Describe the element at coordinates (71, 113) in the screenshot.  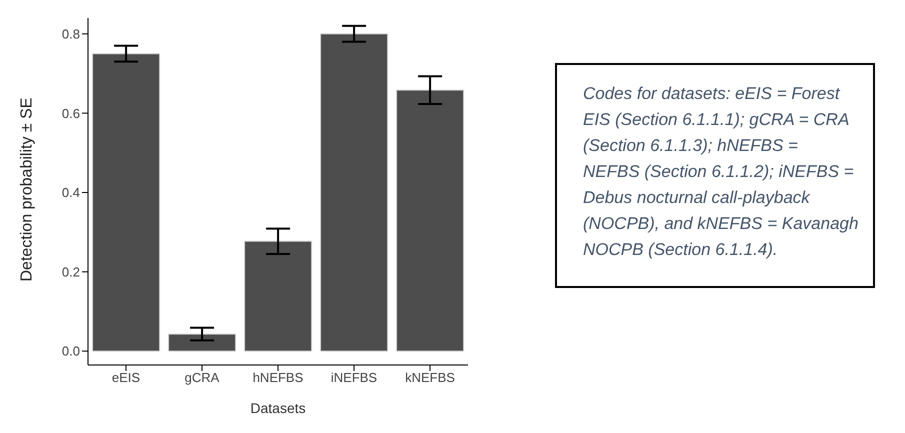
I see `y-tick-label: 0.6` at that location.